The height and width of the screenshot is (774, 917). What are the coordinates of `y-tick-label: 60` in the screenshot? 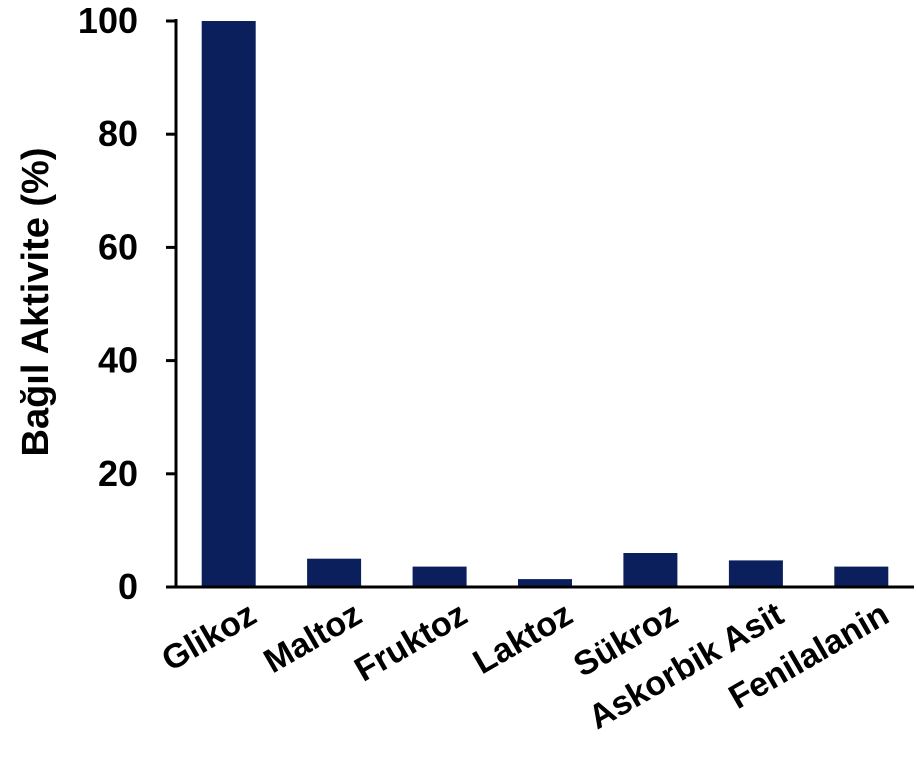 It's located at (118, 246).